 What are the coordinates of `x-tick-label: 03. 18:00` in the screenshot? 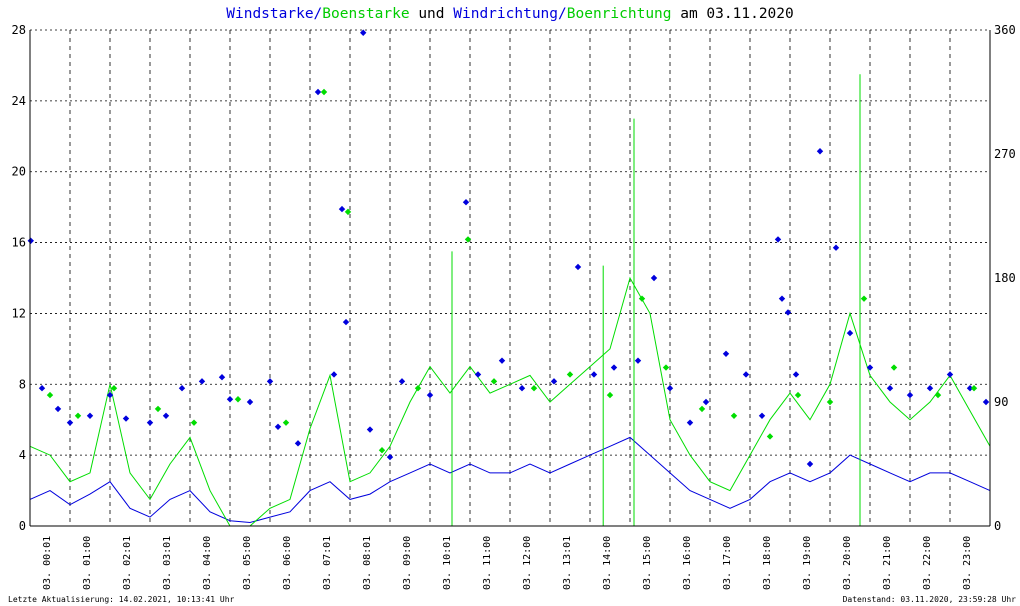 It's located at (767, 563).